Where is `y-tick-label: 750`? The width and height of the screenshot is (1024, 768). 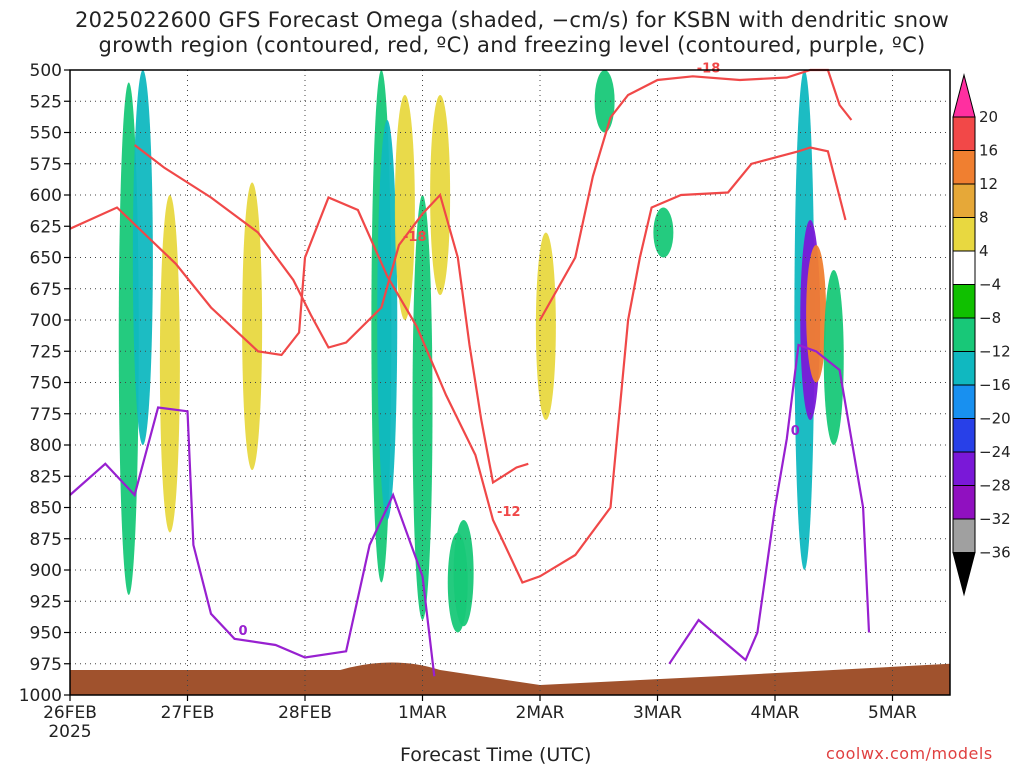 y-tick-label: 750 is located at coordinates (46, 384).